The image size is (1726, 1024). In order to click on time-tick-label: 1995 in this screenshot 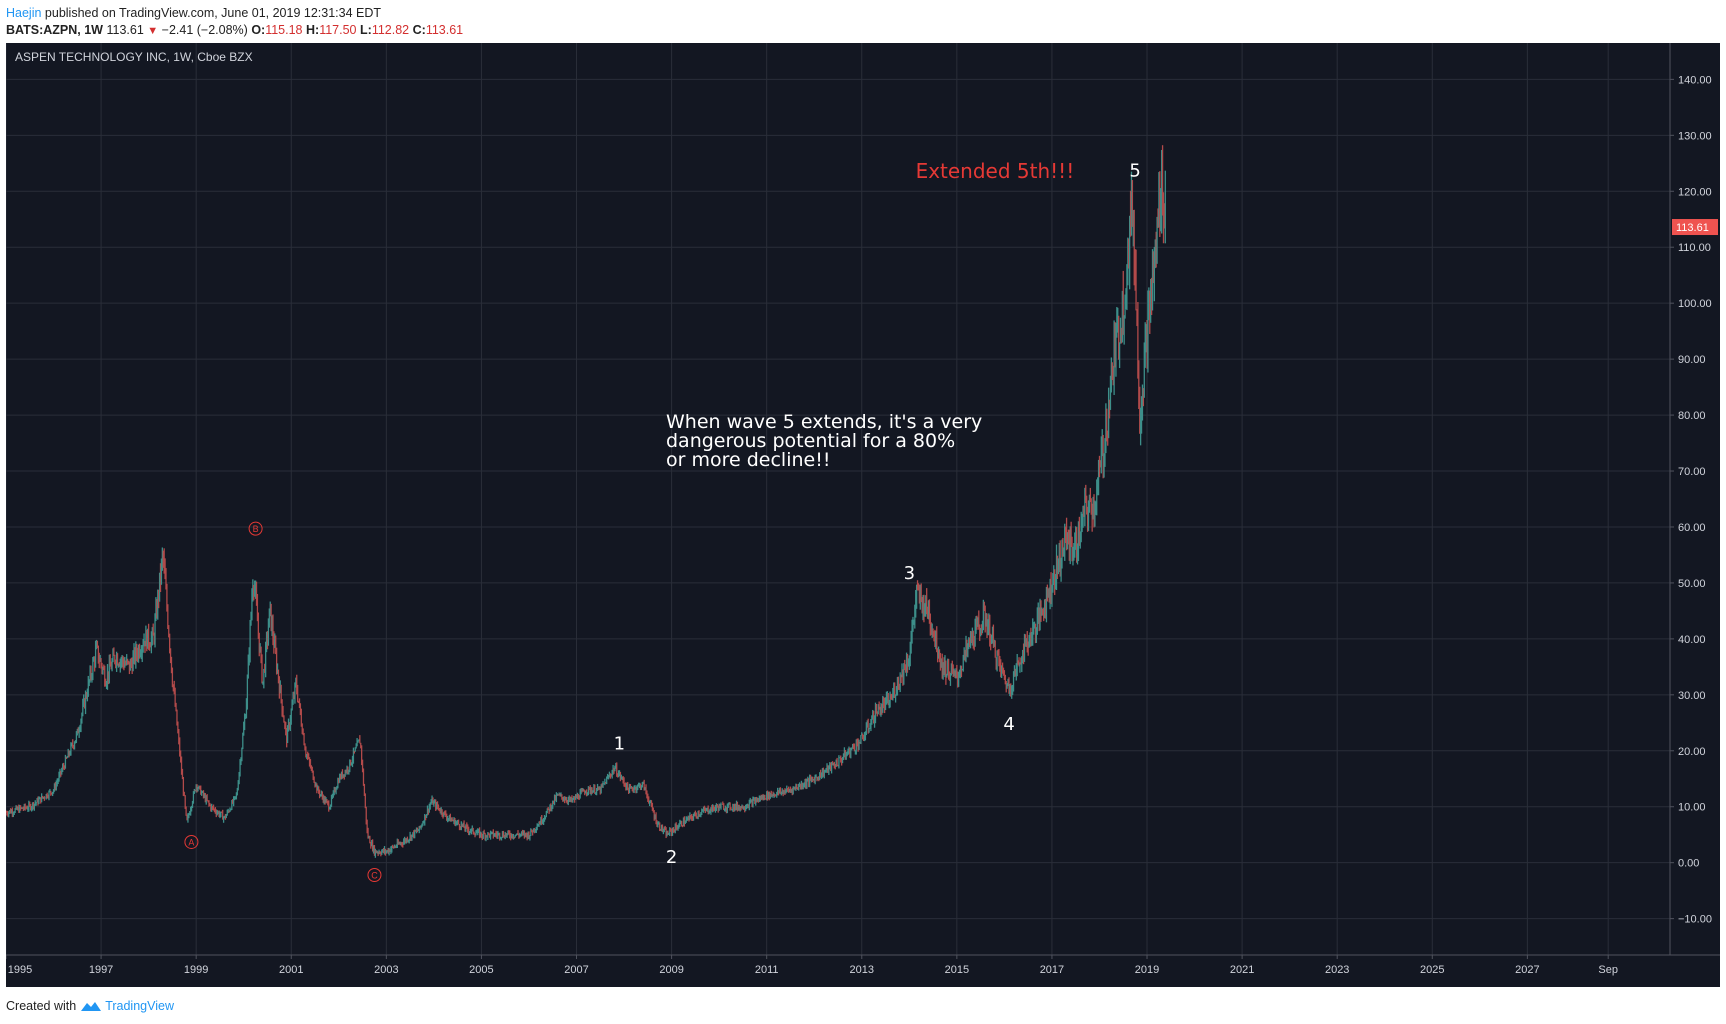, I will do `click(20, 970)`.